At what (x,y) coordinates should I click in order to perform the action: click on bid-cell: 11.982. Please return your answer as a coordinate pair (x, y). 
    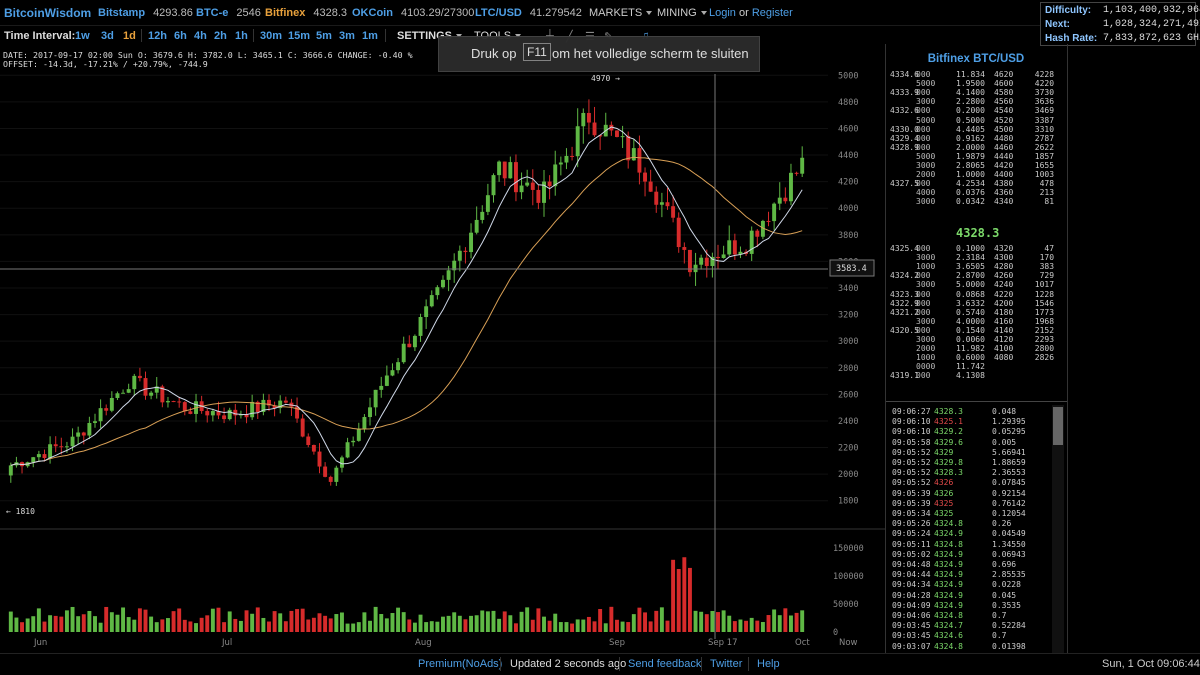
    Looking at the image, I should click on (970, 349).